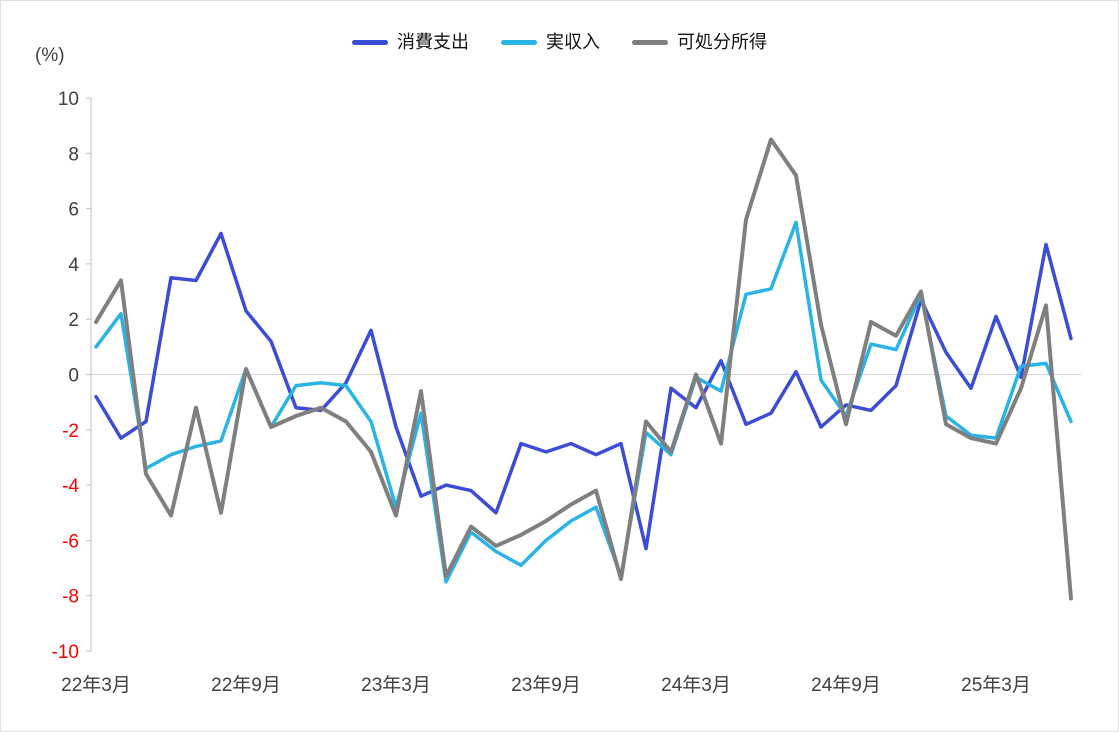  Describe the element at coordinates (70, 597) in the screenshot. I see `y-tick-label: -8` at that location.